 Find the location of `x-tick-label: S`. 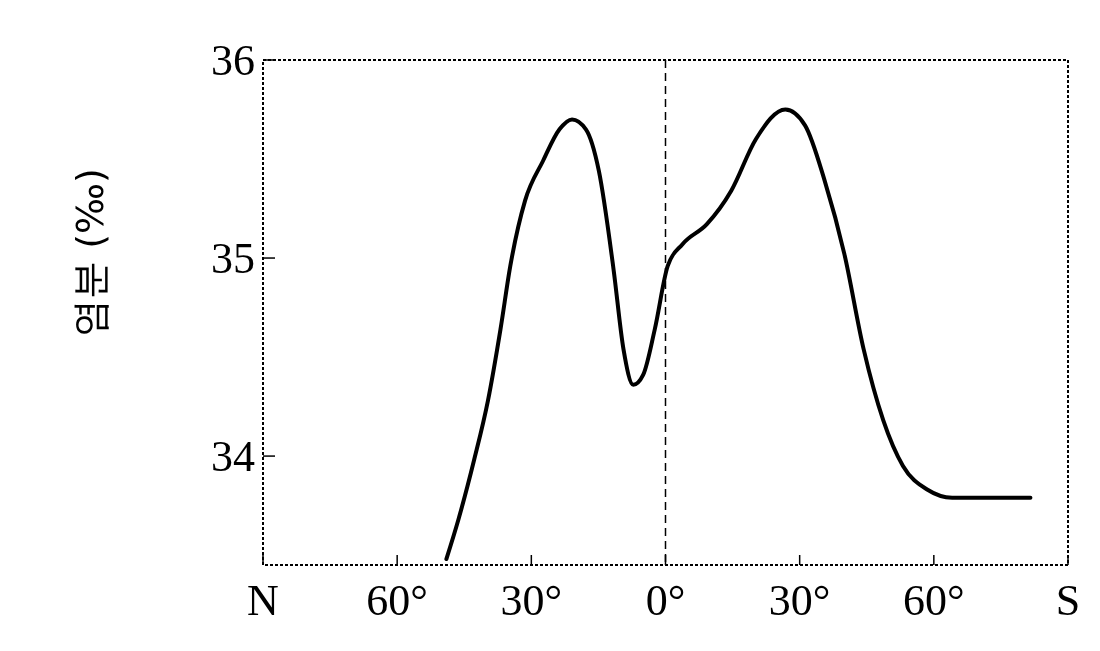

x-tick-label: S is located at coordinates (1068, 600).